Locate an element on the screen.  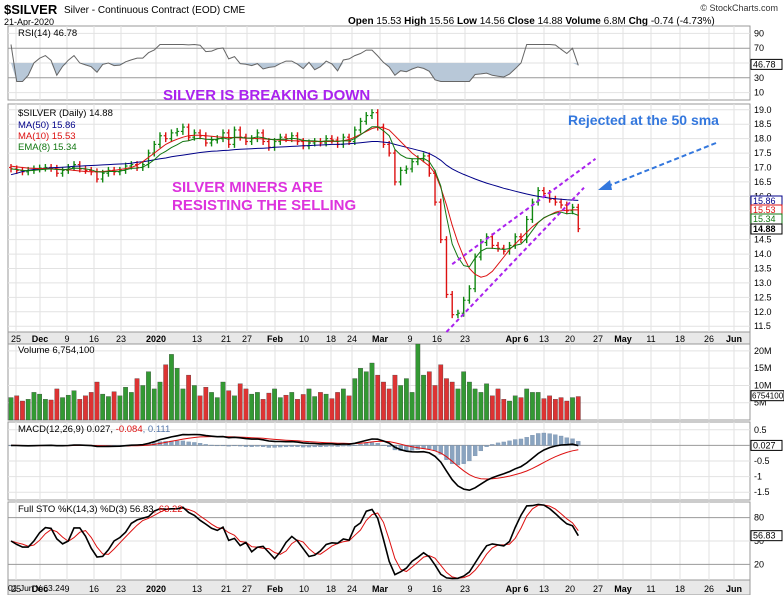
x-tick-label: Apr 6 is located at coordinates (516, 339).